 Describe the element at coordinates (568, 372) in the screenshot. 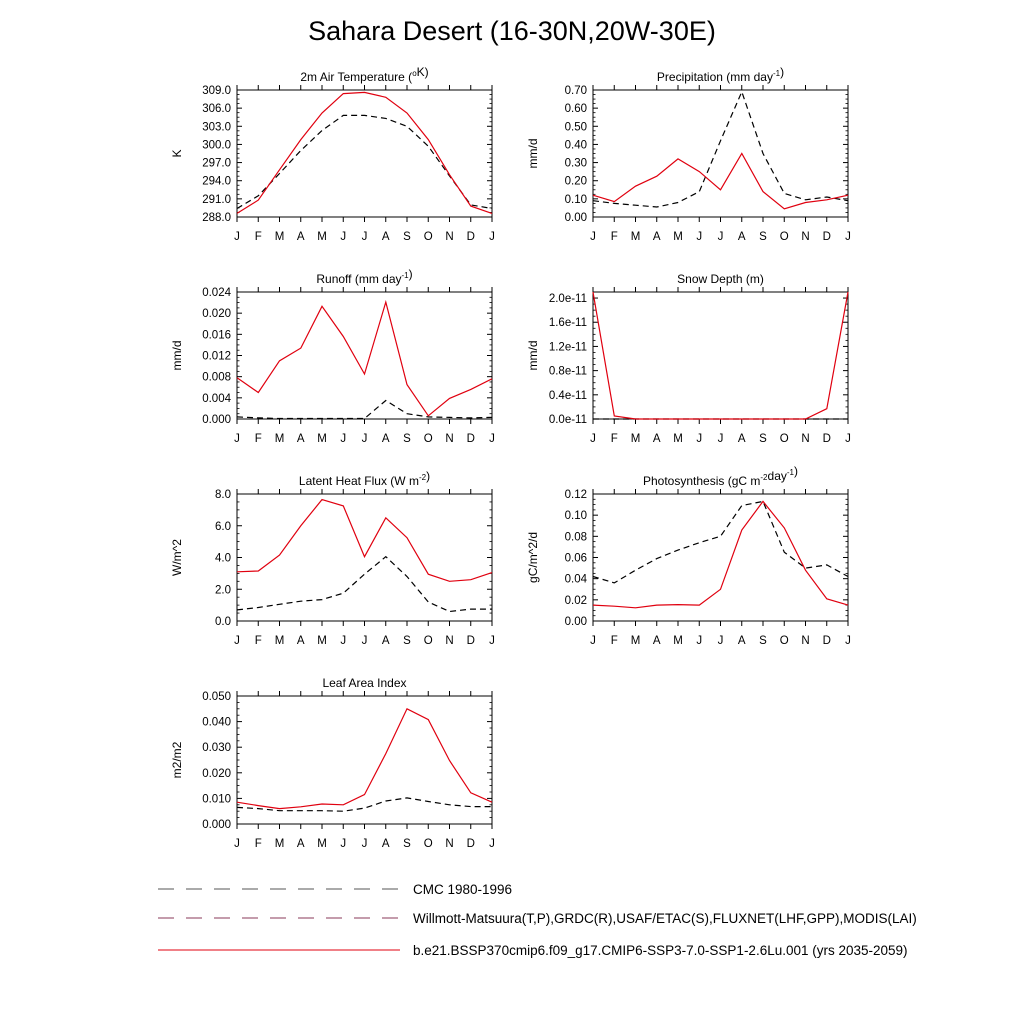

I see `y-tick-label: 0.8e-11` at that location.